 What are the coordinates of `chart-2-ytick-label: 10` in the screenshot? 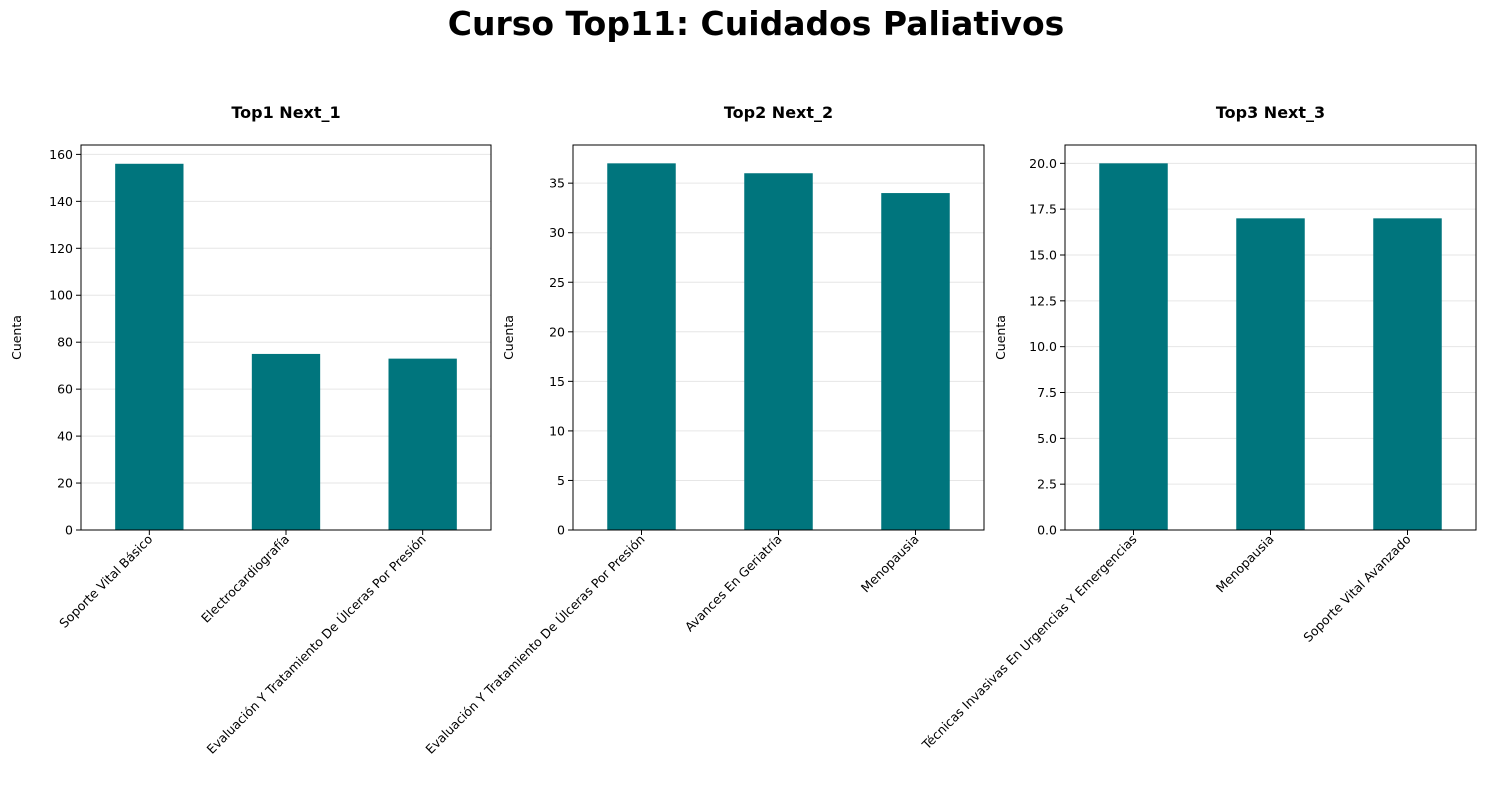 It's located at (557, 430).